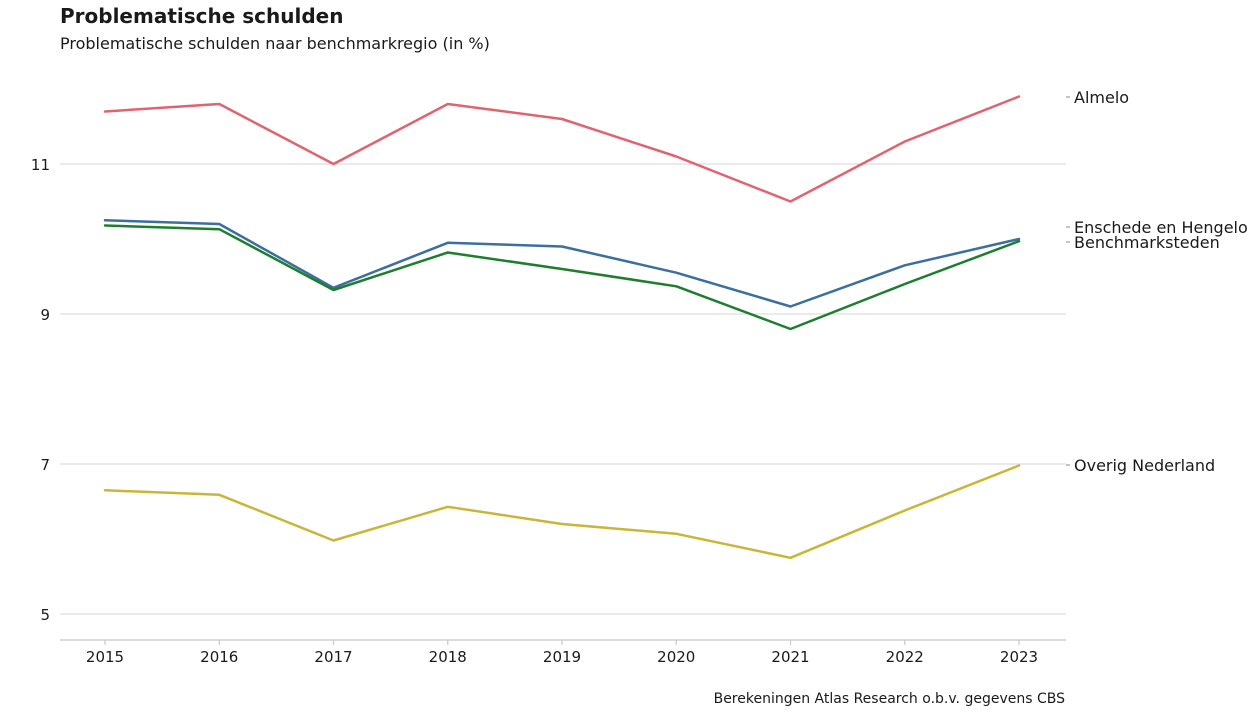 Image resolution: width=1258 pixels, height=719 pixels. What do you see at coordinates (45, 315) in the screenshot?
I see `y-tick-label: 9` at bounding box center [45, 315].